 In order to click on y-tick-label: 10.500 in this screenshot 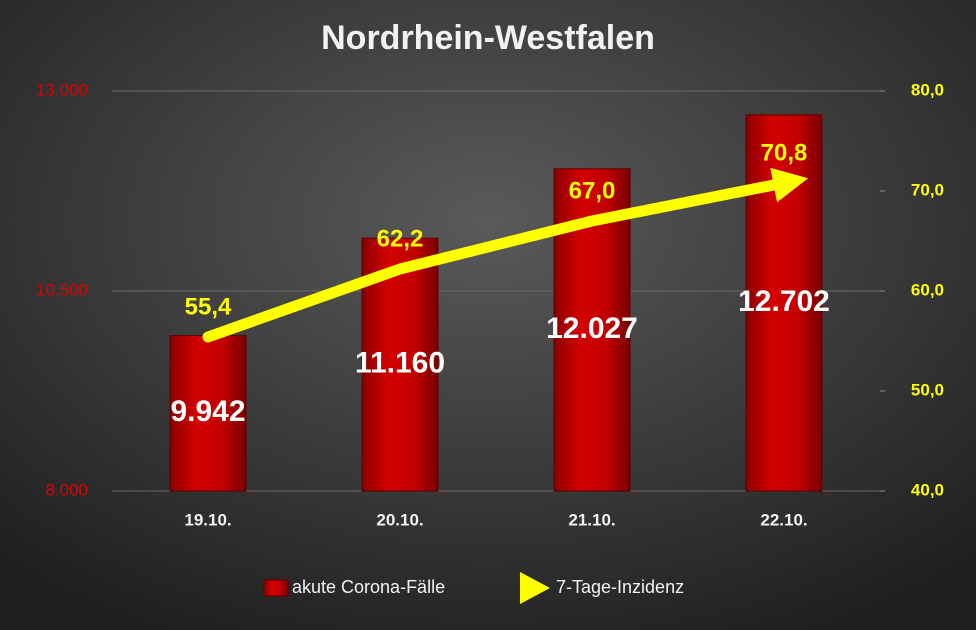, I will do `click(62, 289)`.